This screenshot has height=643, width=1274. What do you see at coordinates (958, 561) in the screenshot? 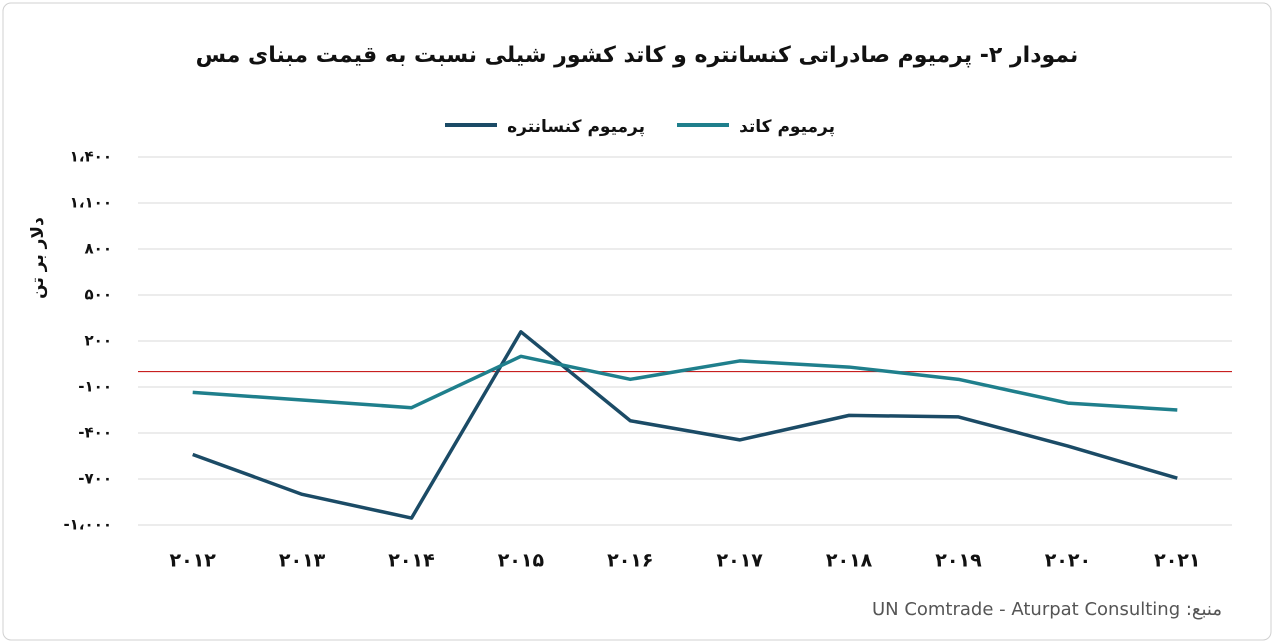
I see `x-tick-label: ۲۰۱۹` at bounding box center [958, 561].